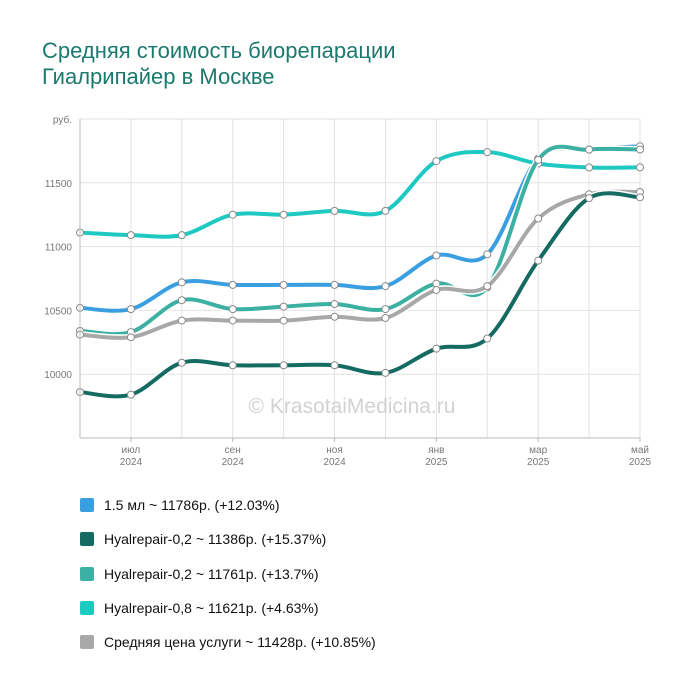  What do you see at coordinates (58, 375) in the screenshot?
I see `y-tick-label: 10000` at bounding box center [58, 375].